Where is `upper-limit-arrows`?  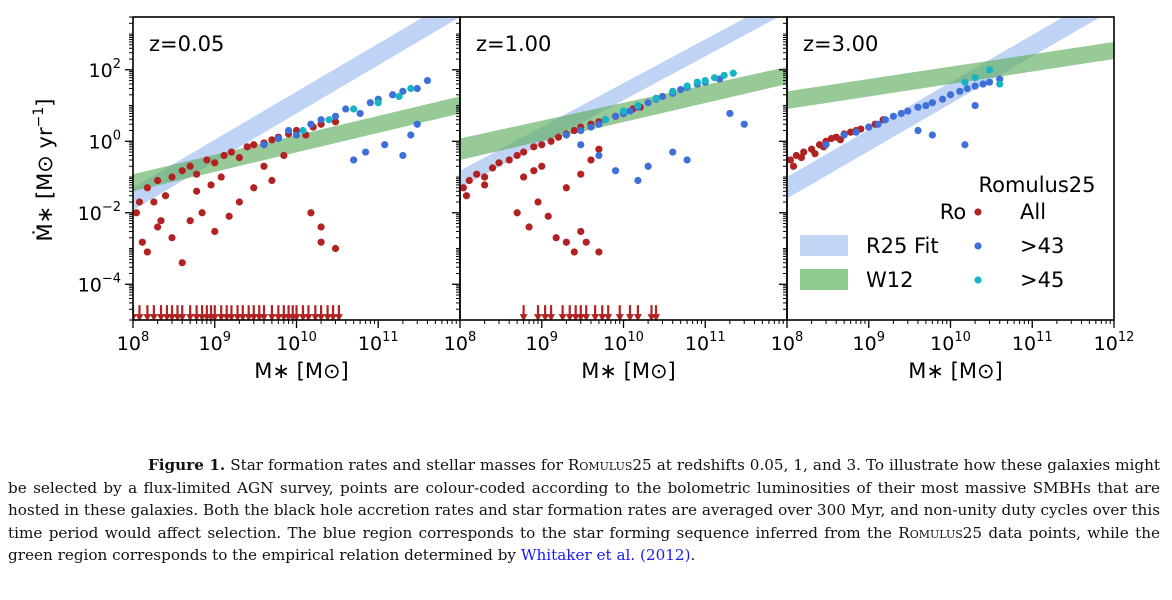 upper-limit-arrows is located at coordinates (238, 312).